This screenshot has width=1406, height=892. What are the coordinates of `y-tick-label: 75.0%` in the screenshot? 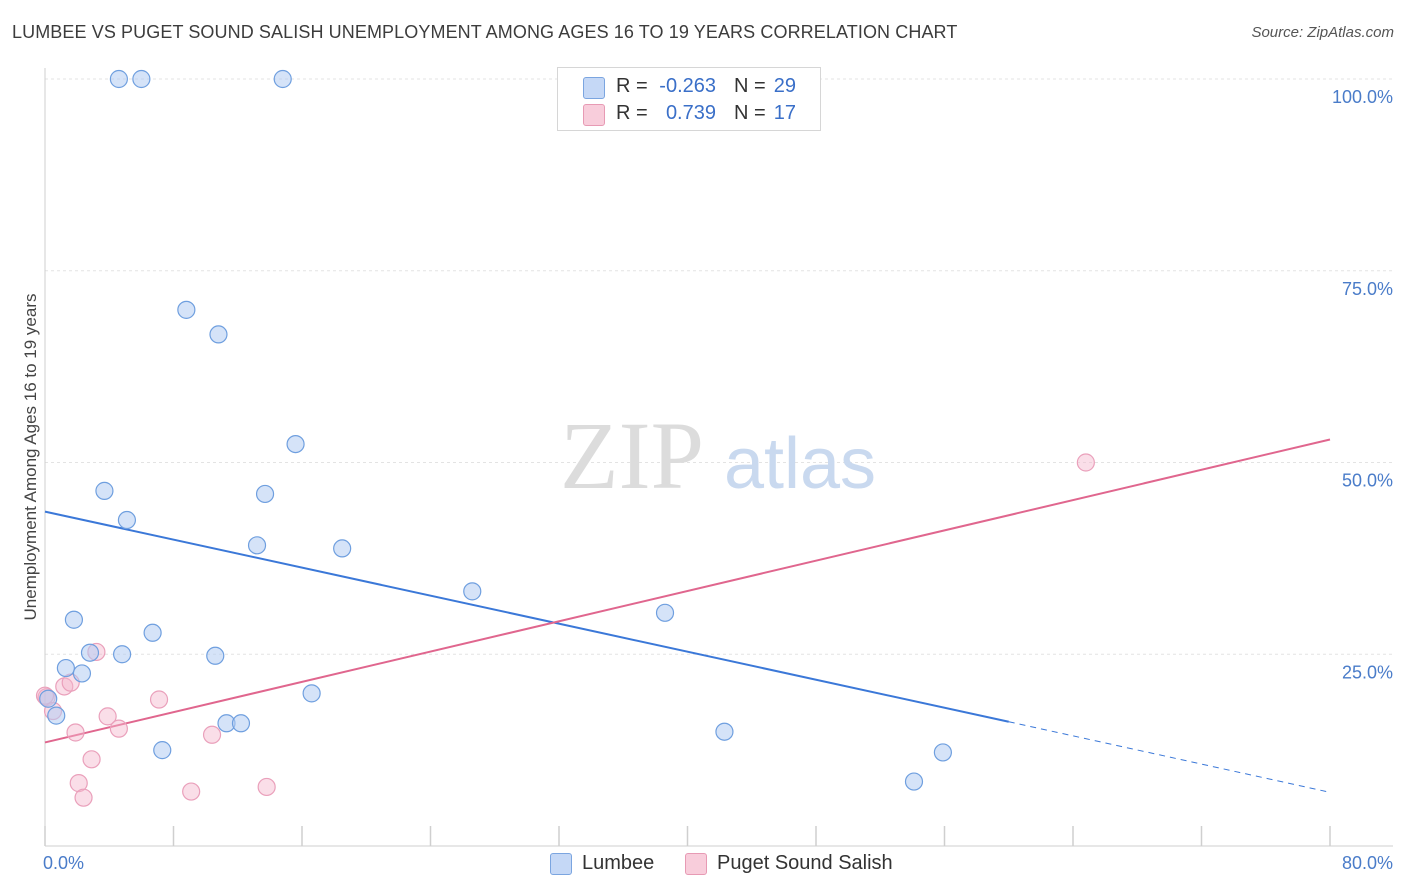 It's located at (1367, 289).